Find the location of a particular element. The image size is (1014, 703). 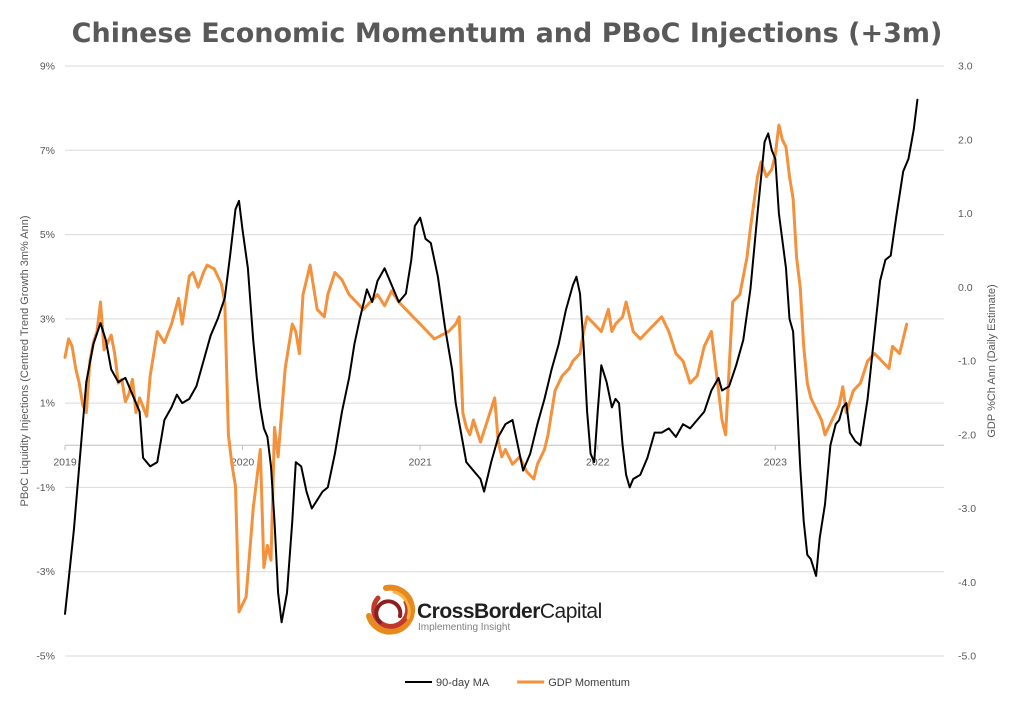

left-tick-label: 5% is located at coordinates (47, 235).